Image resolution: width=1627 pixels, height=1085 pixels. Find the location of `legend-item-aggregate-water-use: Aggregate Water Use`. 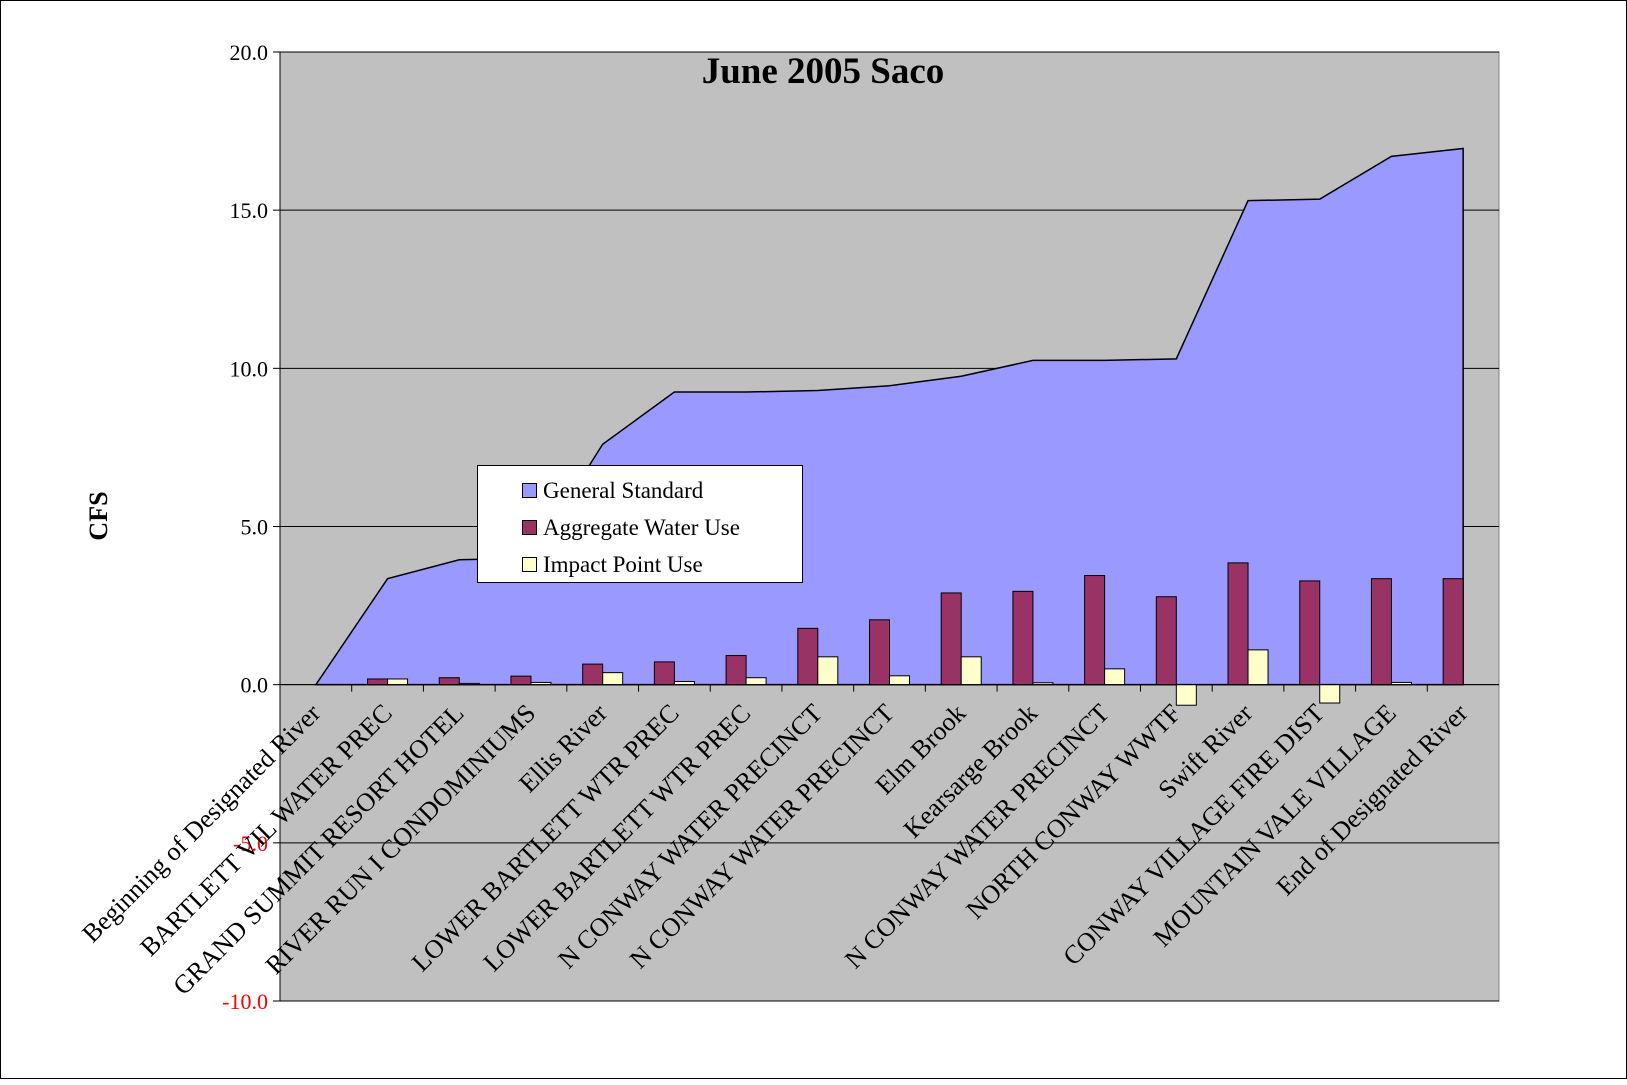

legend-item-aggregate-water-use: Aggregate Water Use is located at coordinates (640, 527).